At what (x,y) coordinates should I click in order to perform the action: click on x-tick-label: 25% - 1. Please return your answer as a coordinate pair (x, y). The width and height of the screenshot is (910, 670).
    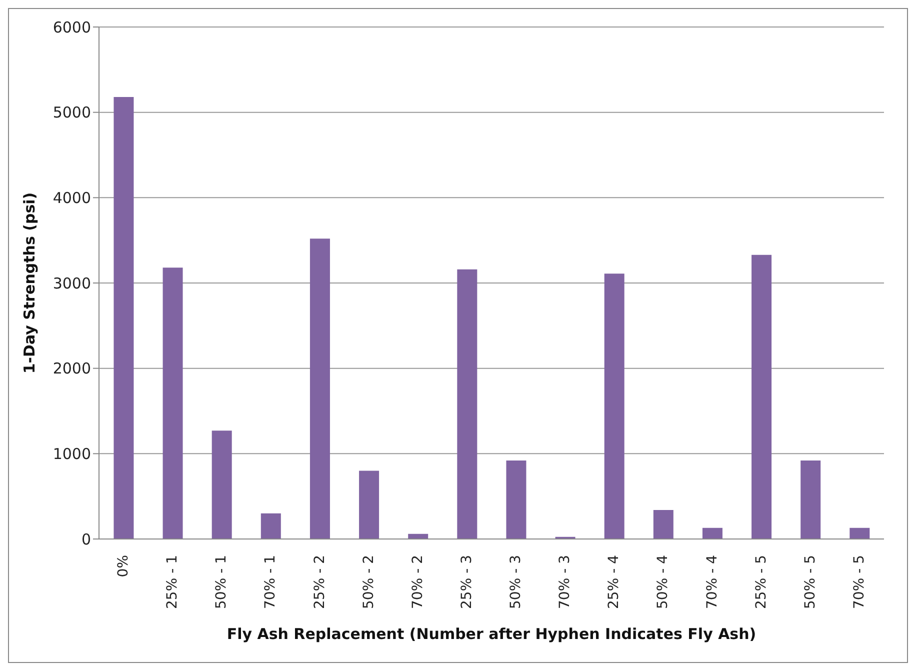
    Looking at the image, I should click on (172, 582).